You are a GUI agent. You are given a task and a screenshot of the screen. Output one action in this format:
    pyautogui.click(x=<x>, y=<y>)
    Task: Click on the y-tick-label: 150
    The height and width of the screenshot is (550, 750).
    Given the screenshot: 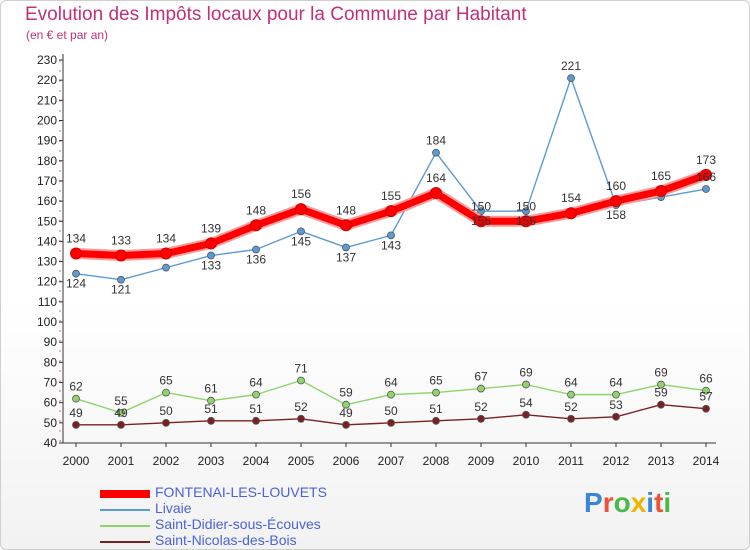 What is the action you would take?
    pyautogui.click(x=47, y=221)
    